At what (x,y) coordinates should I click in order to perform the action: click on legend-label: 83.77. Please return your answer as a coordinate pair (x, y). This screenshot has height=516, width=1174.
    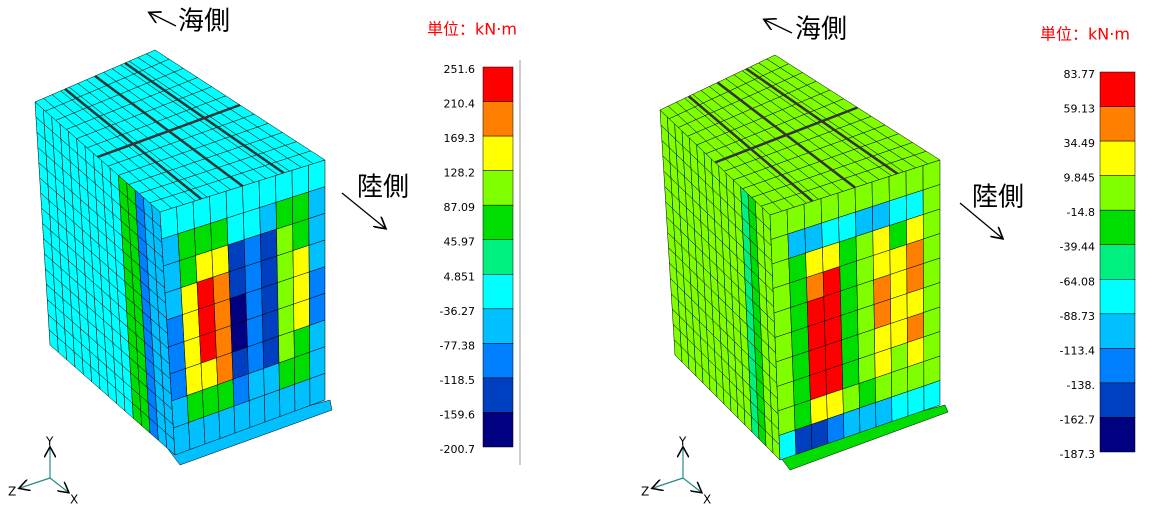
    Looking at the image, I should click on (1080, 74).